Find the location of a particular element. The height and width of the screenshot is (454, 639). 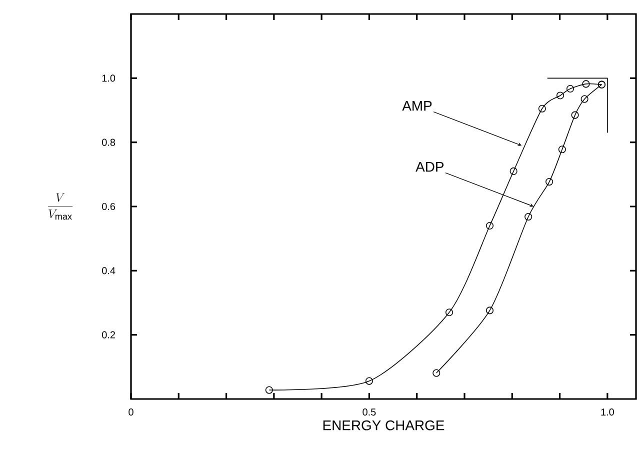

y-tick-label: 0.4 is located at coordinates (109, 270).